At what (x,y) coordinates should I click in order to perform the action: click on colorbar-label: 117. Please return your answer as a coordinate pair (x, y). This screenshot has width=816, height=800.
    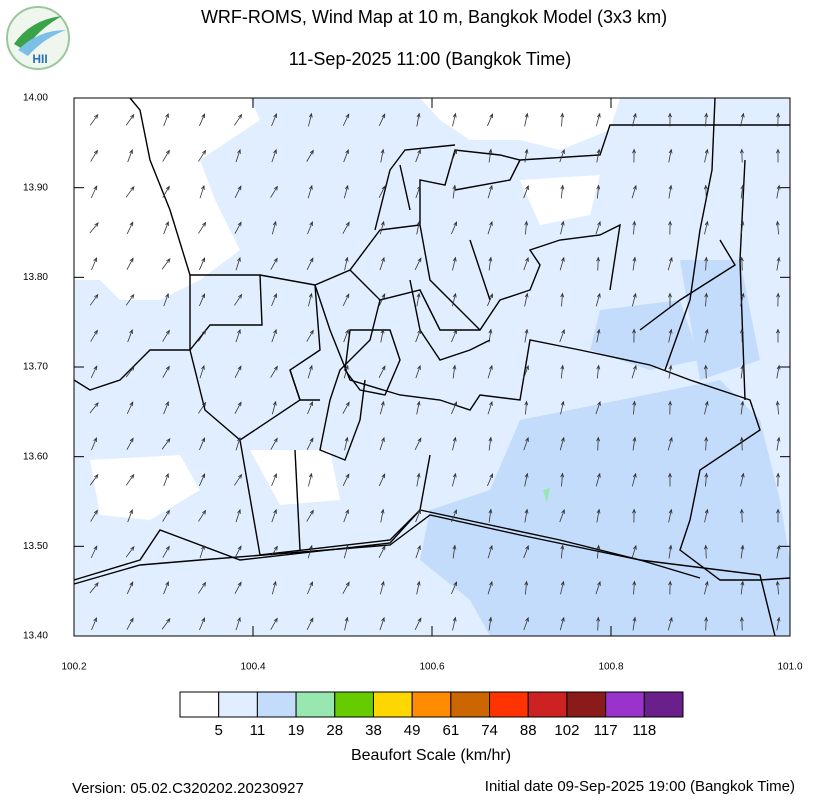
    Looking at the image, I should click on (606, 730).